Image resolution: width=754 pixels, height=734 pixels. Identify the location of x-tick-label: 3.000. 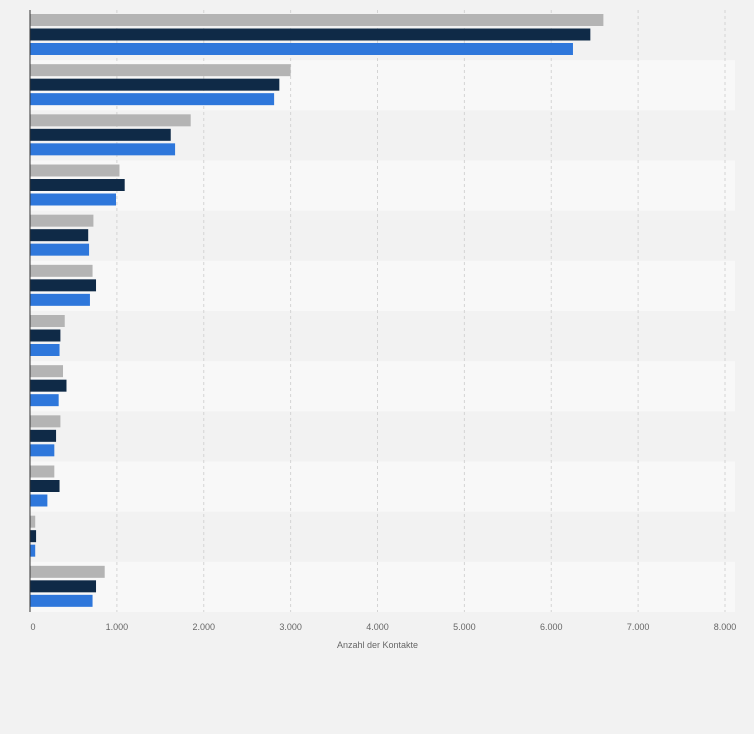
(290, 627).